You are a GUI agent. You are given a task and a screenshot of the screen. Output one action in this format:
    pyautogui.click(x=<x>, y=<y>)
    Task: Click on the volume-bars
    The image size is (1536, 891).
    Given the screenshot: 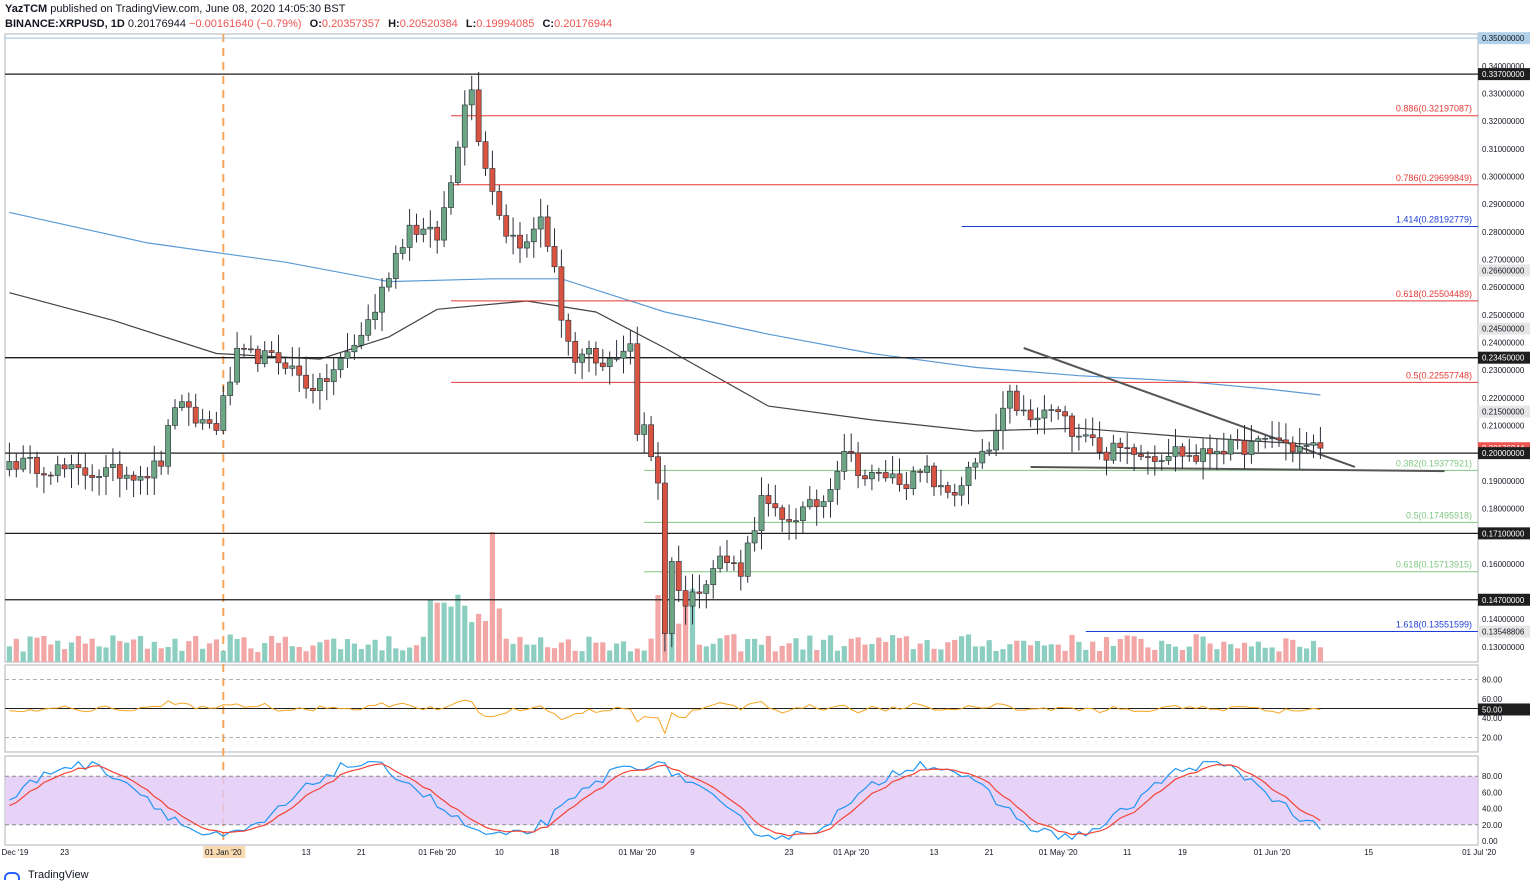 What is the action you would take?
    pyautogui.click(x=664, y=597)
    